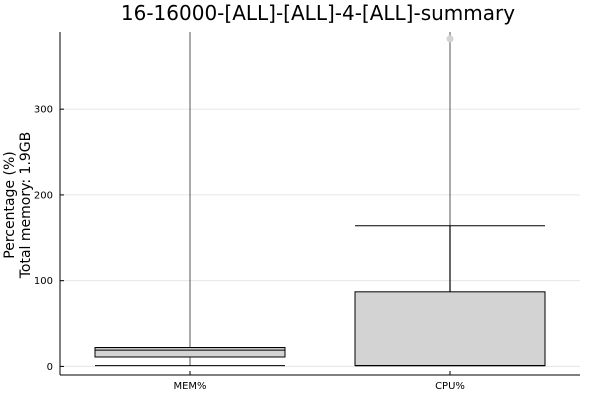 The width and height of the screenshot is (600, 400). Describe the element at coordinates (43, 281) in the screenshot. I see `y-tick-label: 100` at that location.